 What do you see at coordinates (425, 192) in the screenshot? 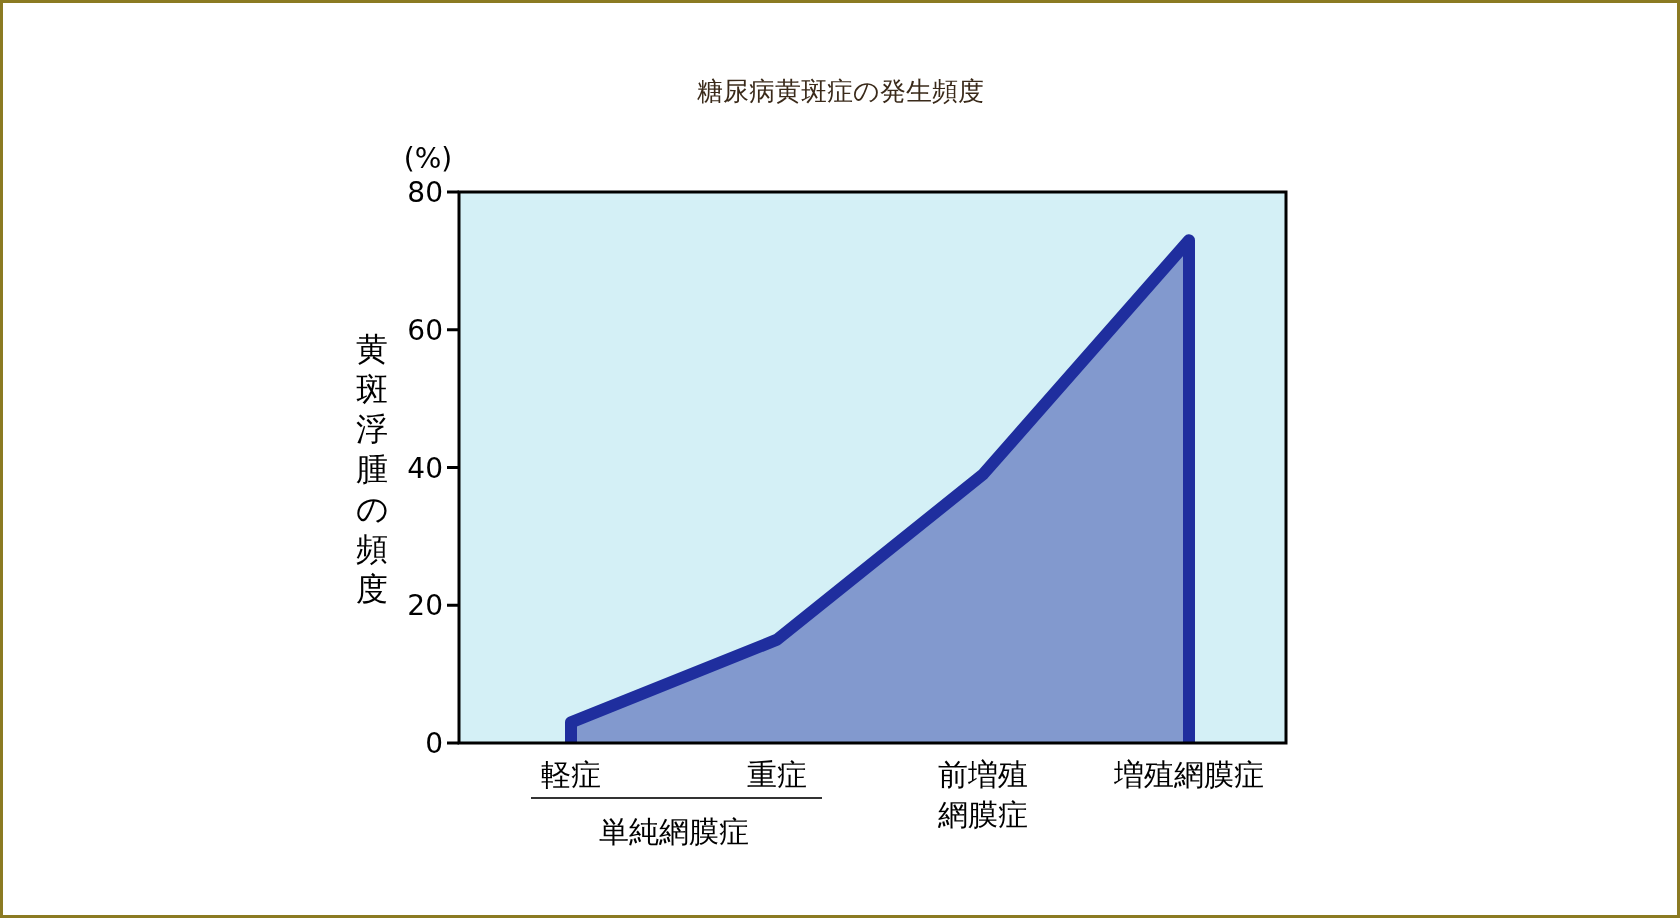
I see `y-tick-label: 80` at bounding box center [425, 192].